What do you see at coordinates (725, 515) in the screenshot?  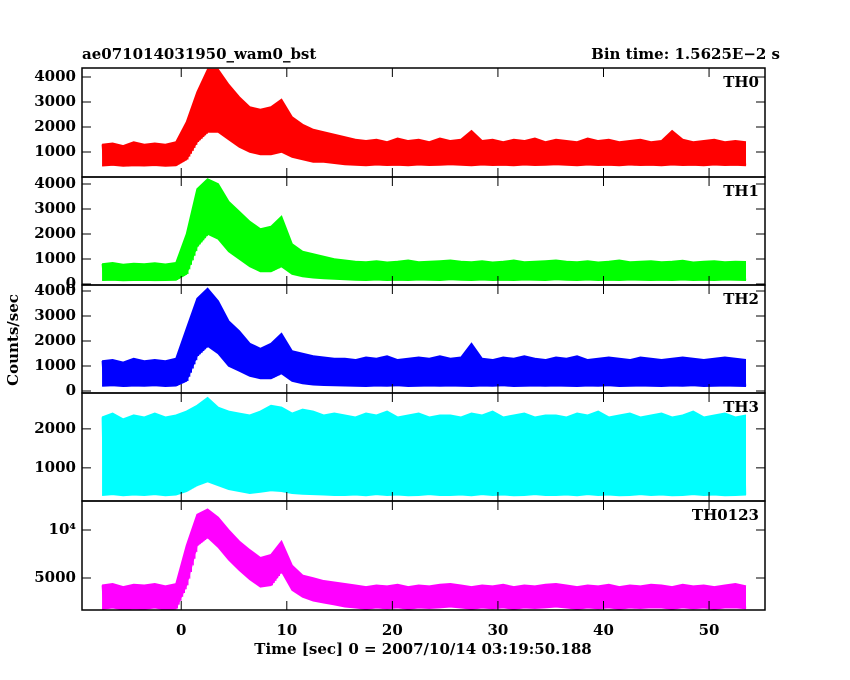 I see `series-label: TH0123` at bounding box center [725, 515].